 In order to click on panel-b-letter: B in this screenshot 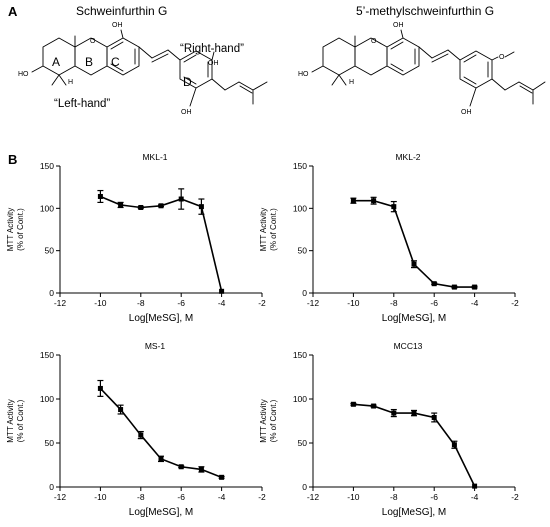, I will do `click(13, 159)`.